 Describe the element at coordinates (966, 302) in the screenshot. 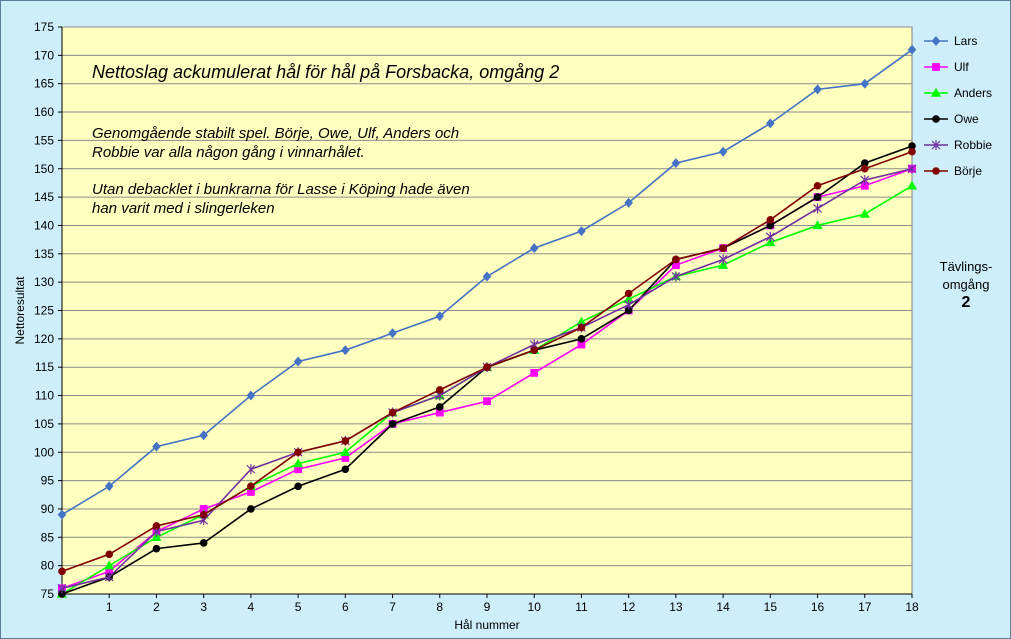

I see `round-number: 2` at that location.